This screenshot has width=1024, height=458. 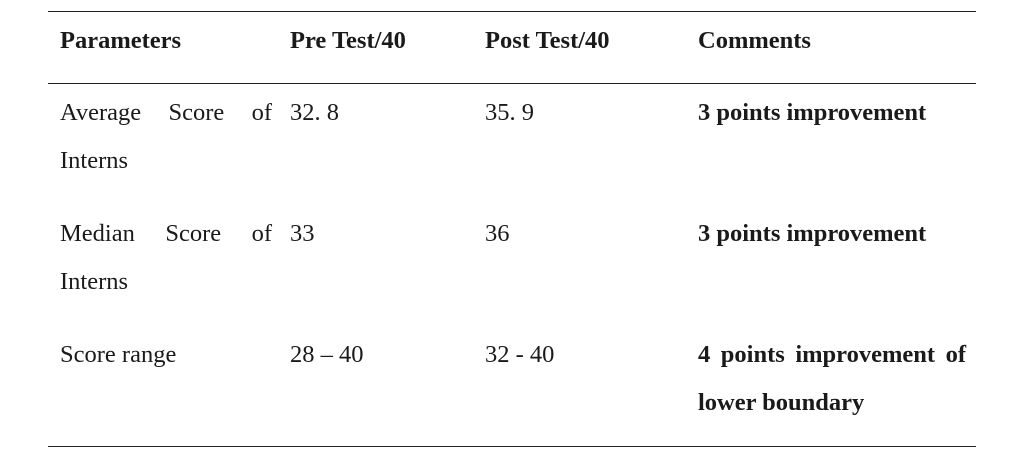 I want to click on row-median-parameter-line2: Interns, so click(x=94, y=281).